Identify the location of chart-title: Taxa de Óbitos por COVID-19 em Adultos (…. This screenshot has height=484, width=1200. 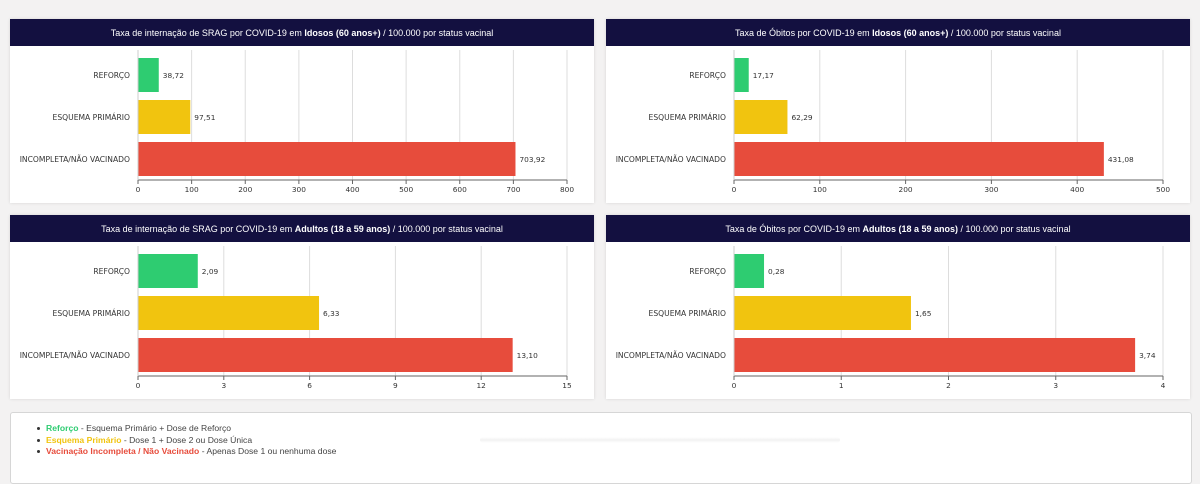
(898, 228).